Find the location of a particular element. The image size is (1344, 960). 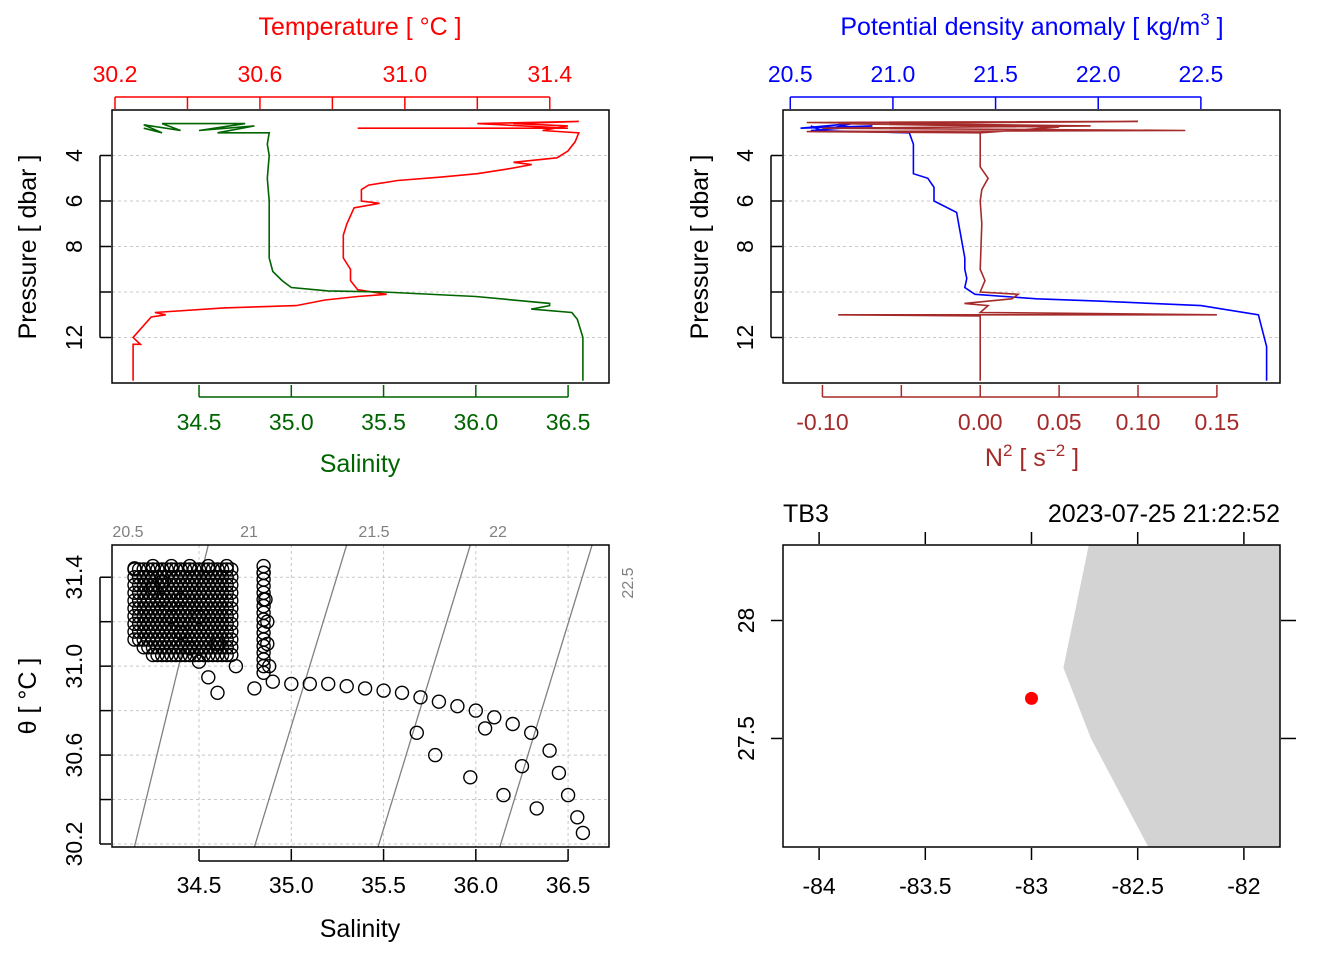

isopycnal-label: 21 is located at coordinates (249, 532).